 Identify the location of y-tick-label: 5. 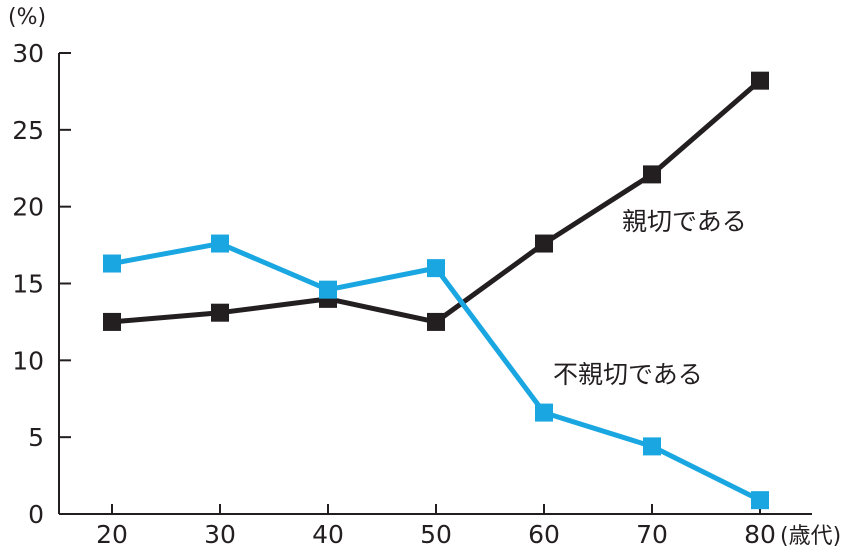
(36, 437).